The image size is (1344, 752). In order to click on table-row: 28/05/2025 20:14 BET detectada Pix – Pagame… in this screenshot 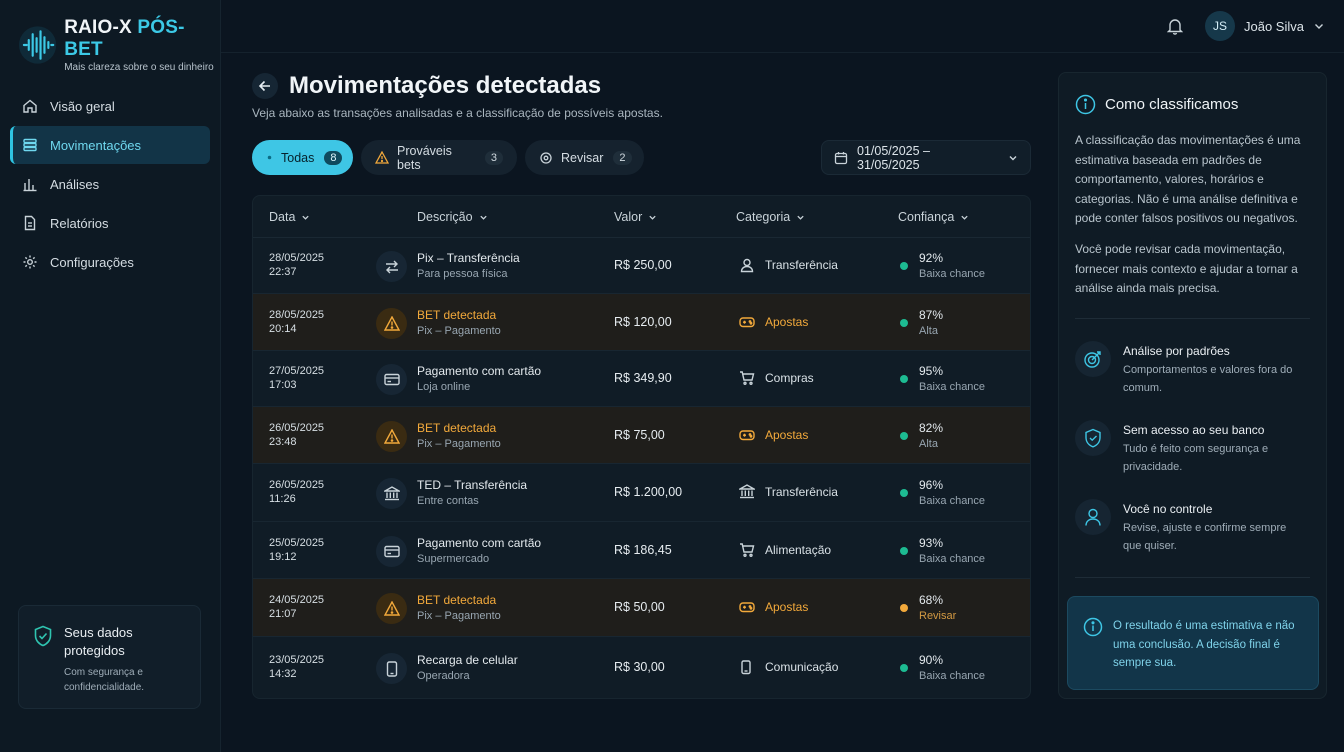, I will do `click(641, 322)`.